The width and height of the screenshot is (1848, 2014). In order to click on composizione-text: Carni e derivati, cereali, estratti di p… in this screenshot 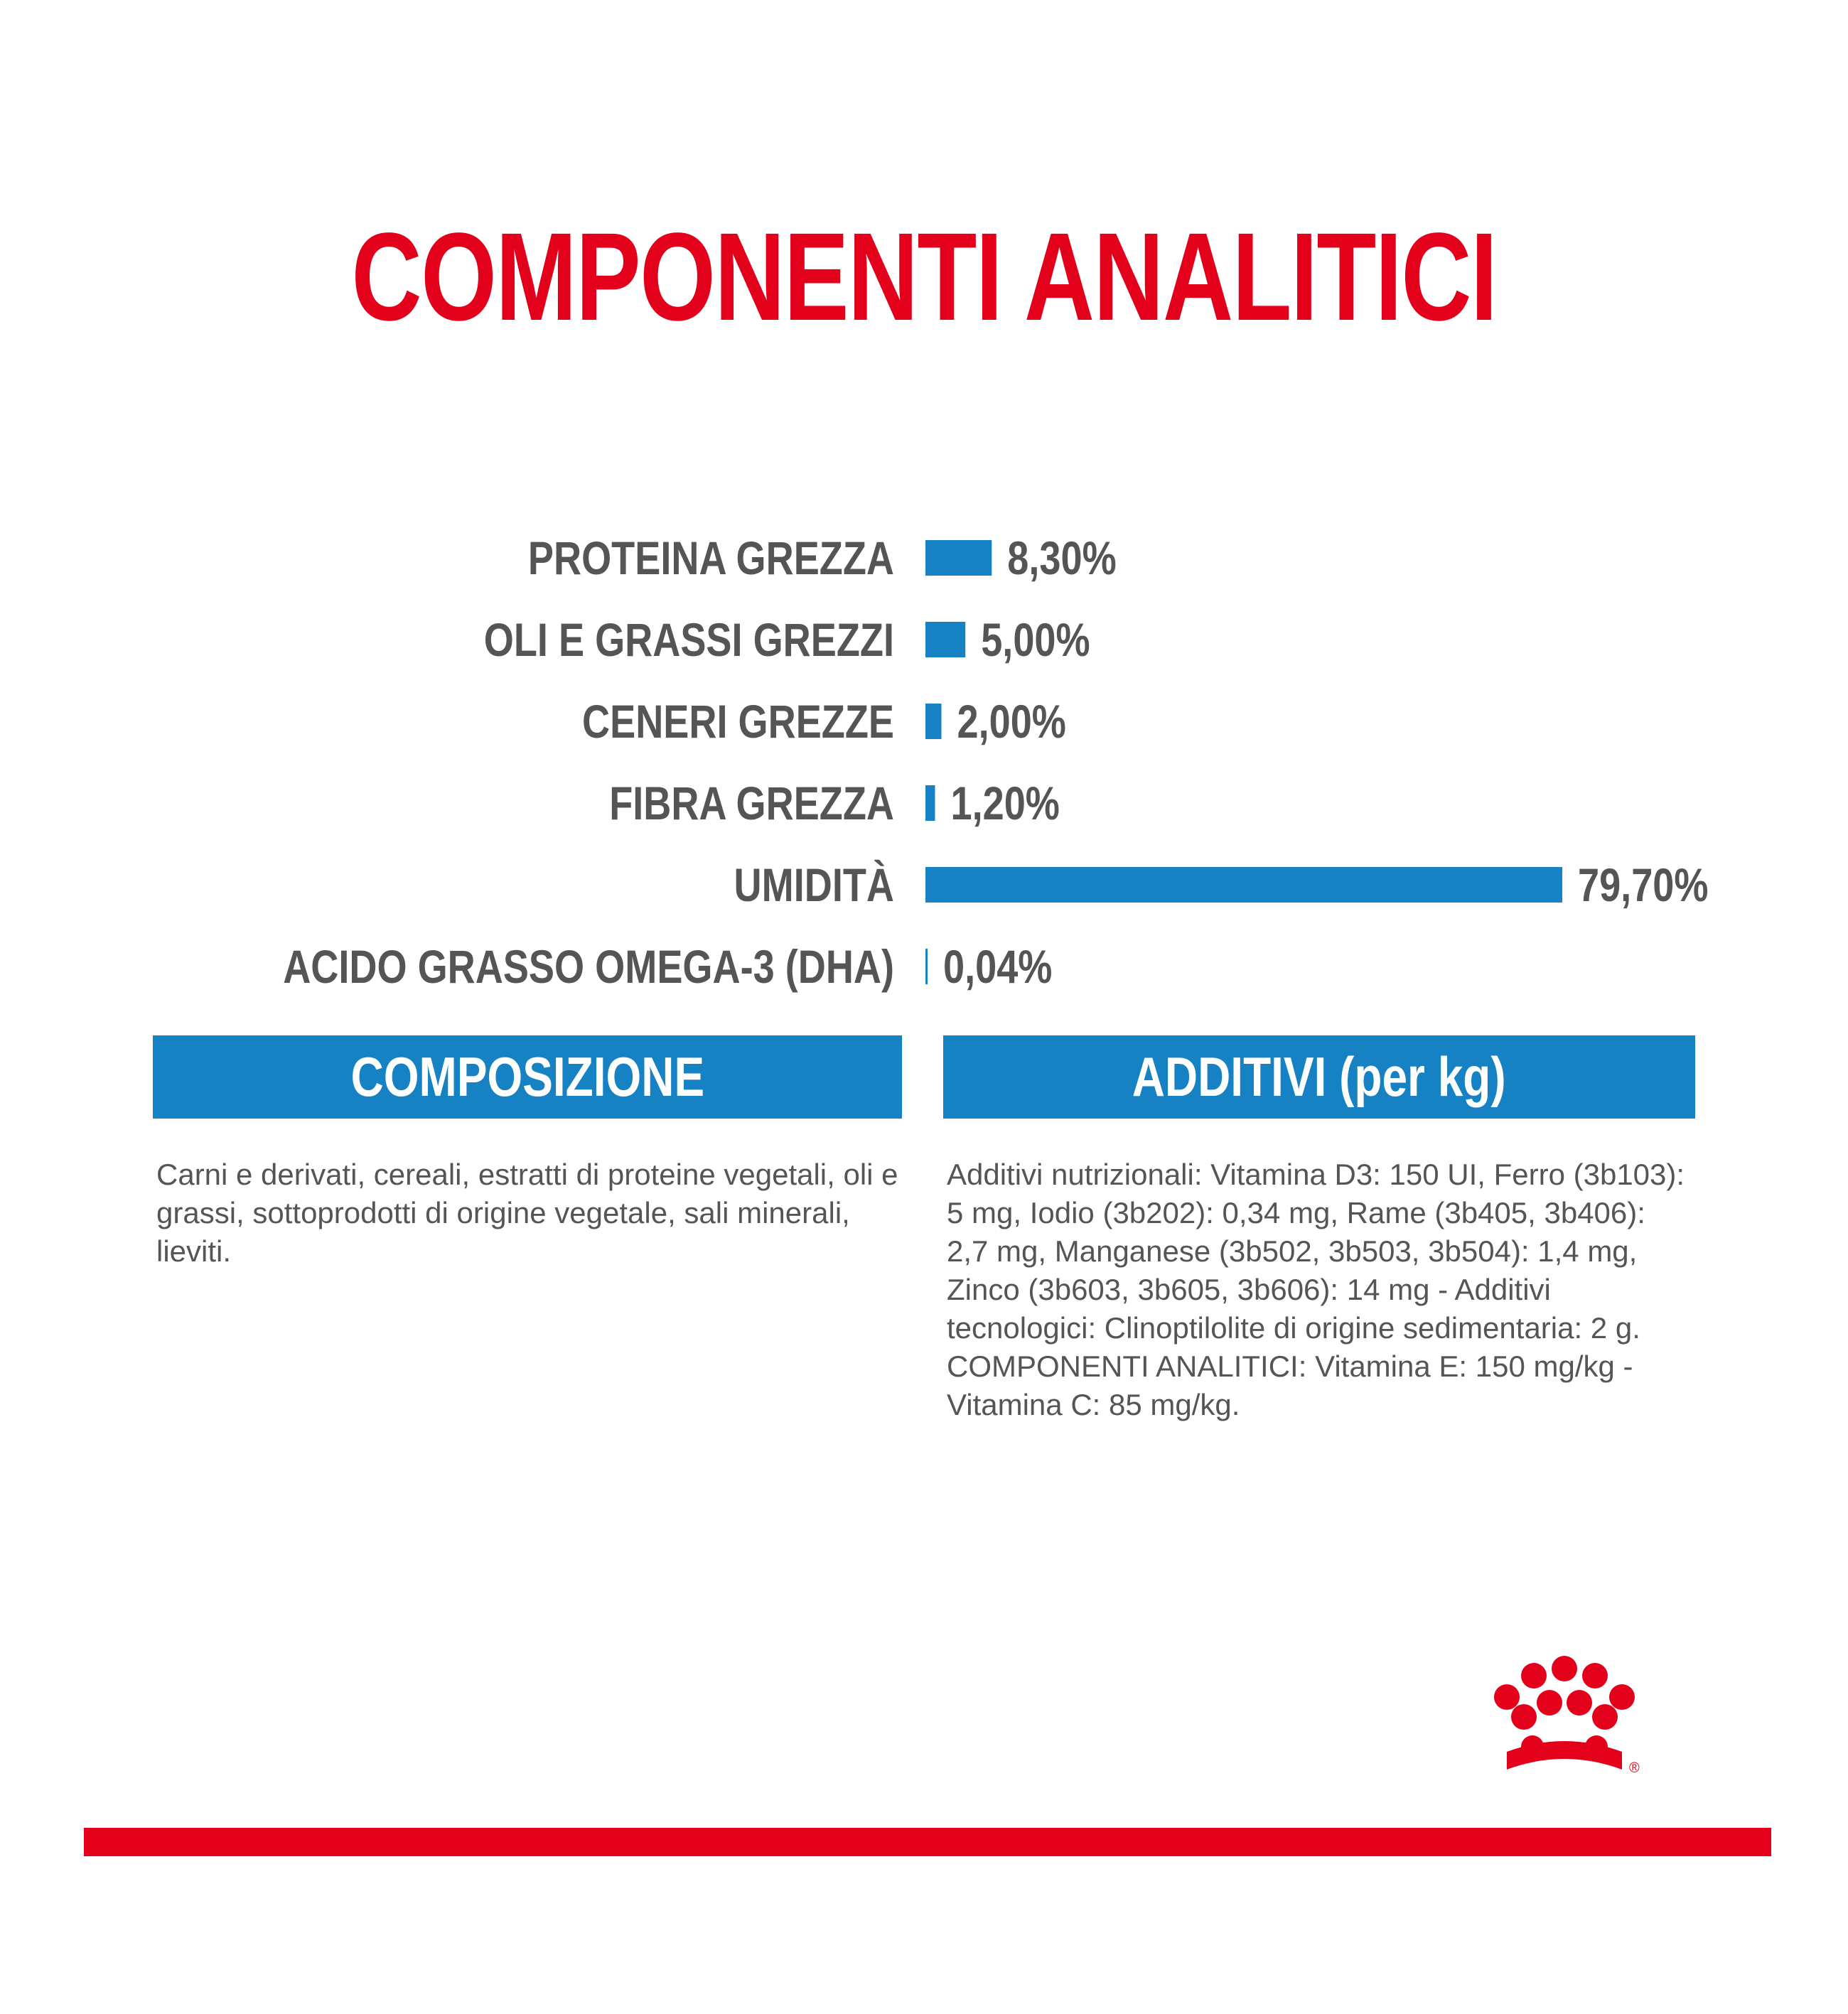, I will do `click(527, 1213)`.